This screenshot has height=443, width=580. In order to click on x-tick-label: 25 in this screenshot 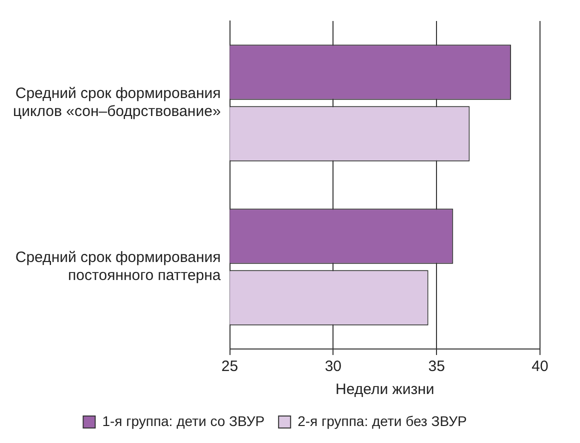, I will do `click(229, 367)`.